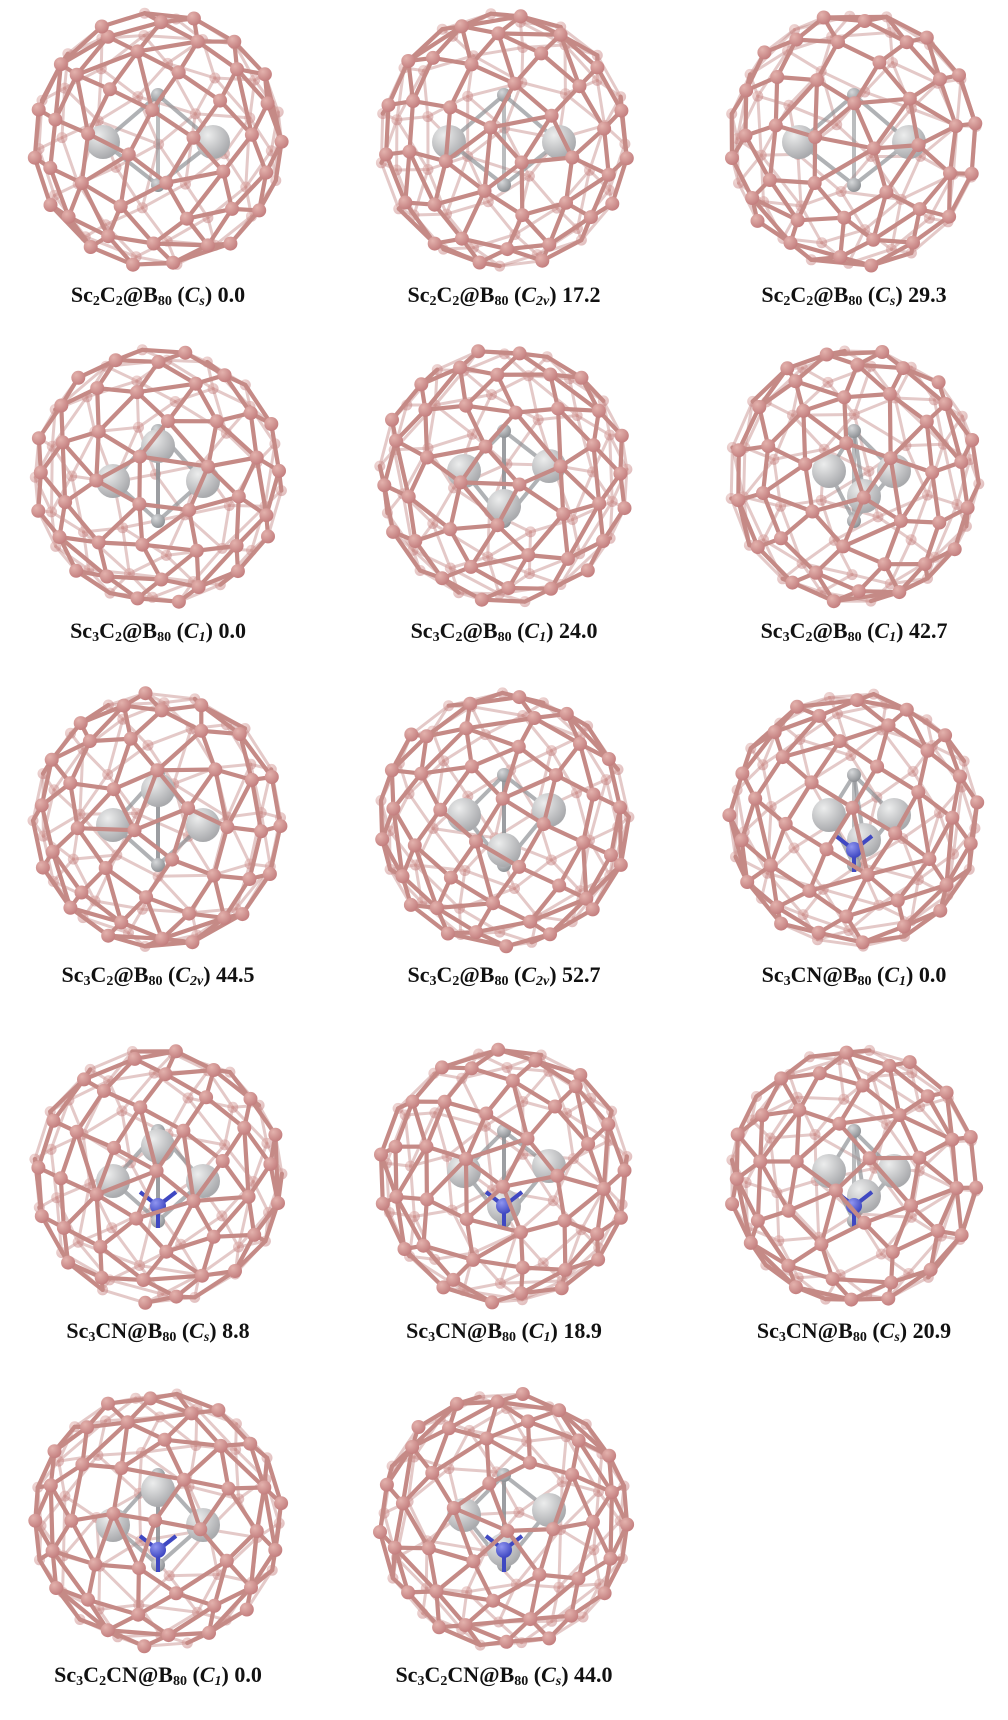 Image resolution: width=1008 pixels, height=1720 pixels. What do you see at coordinates (504, 975) in the screenshot?
I see `panel-caption: Sc3C2@B80 (C2v) 52.7` at bounding box center [504, 975].